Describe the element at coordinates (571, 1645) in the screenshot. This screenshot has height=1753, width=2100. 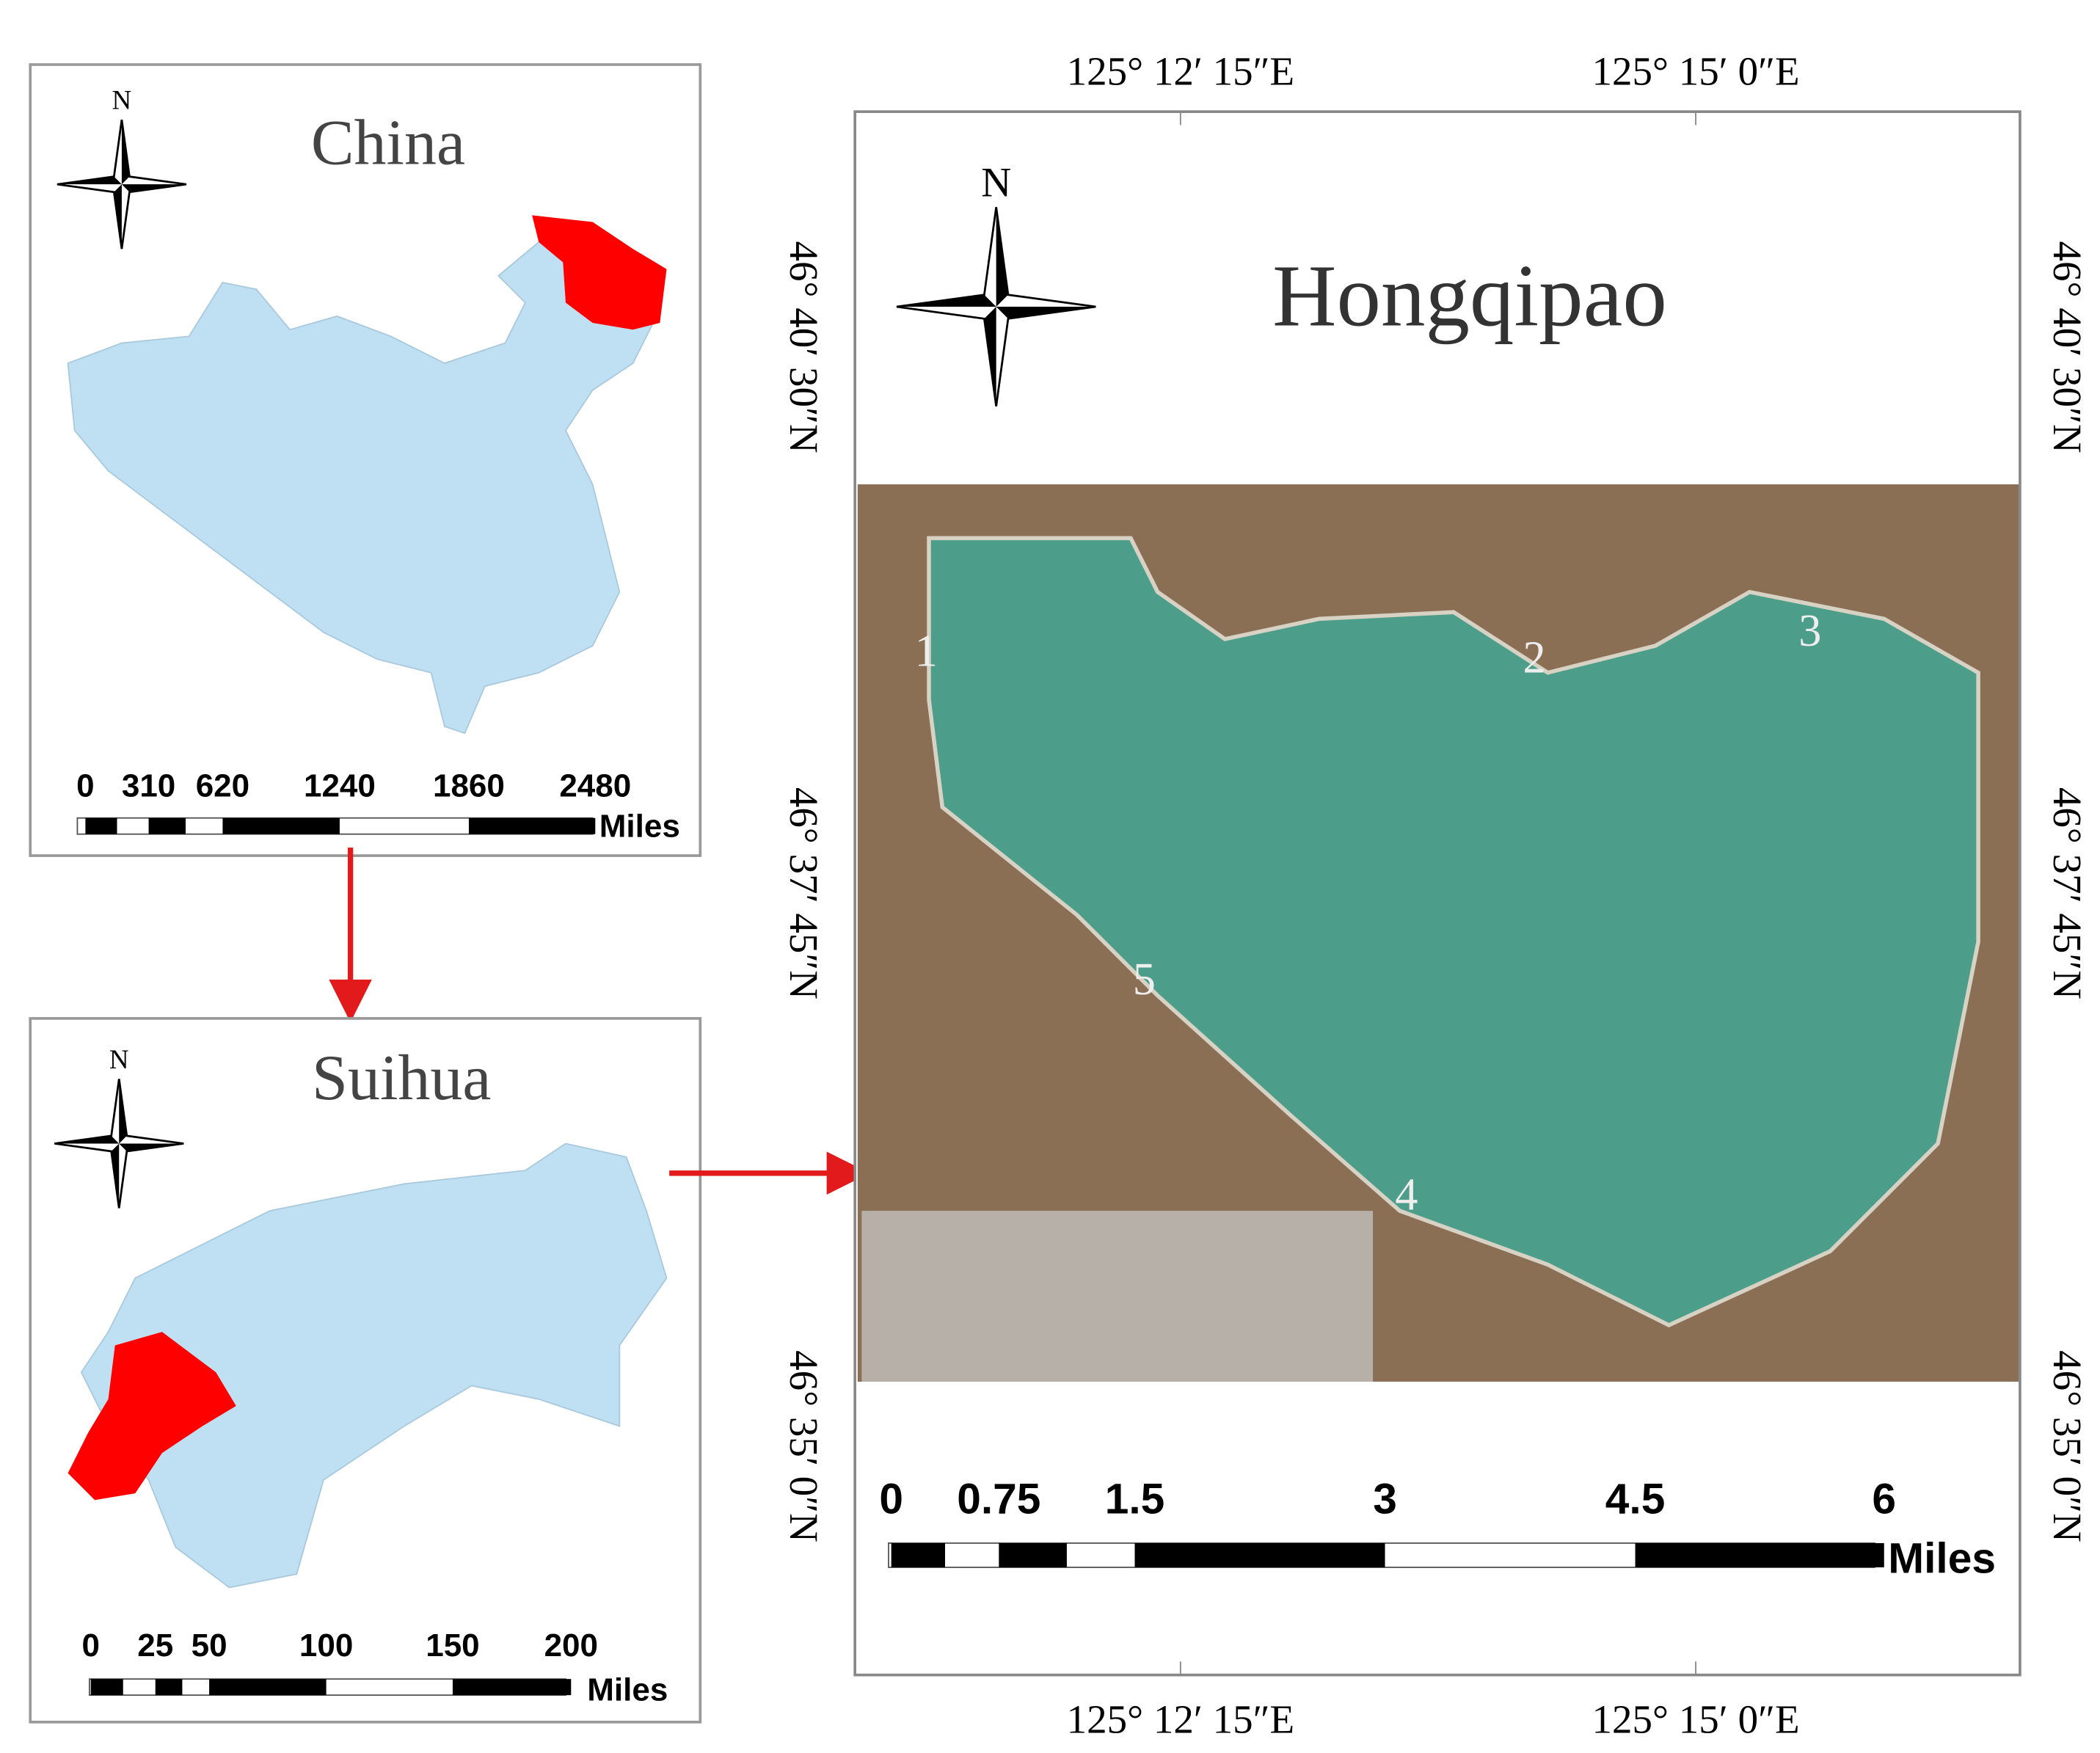
I see `scale-label: 200` at that location.